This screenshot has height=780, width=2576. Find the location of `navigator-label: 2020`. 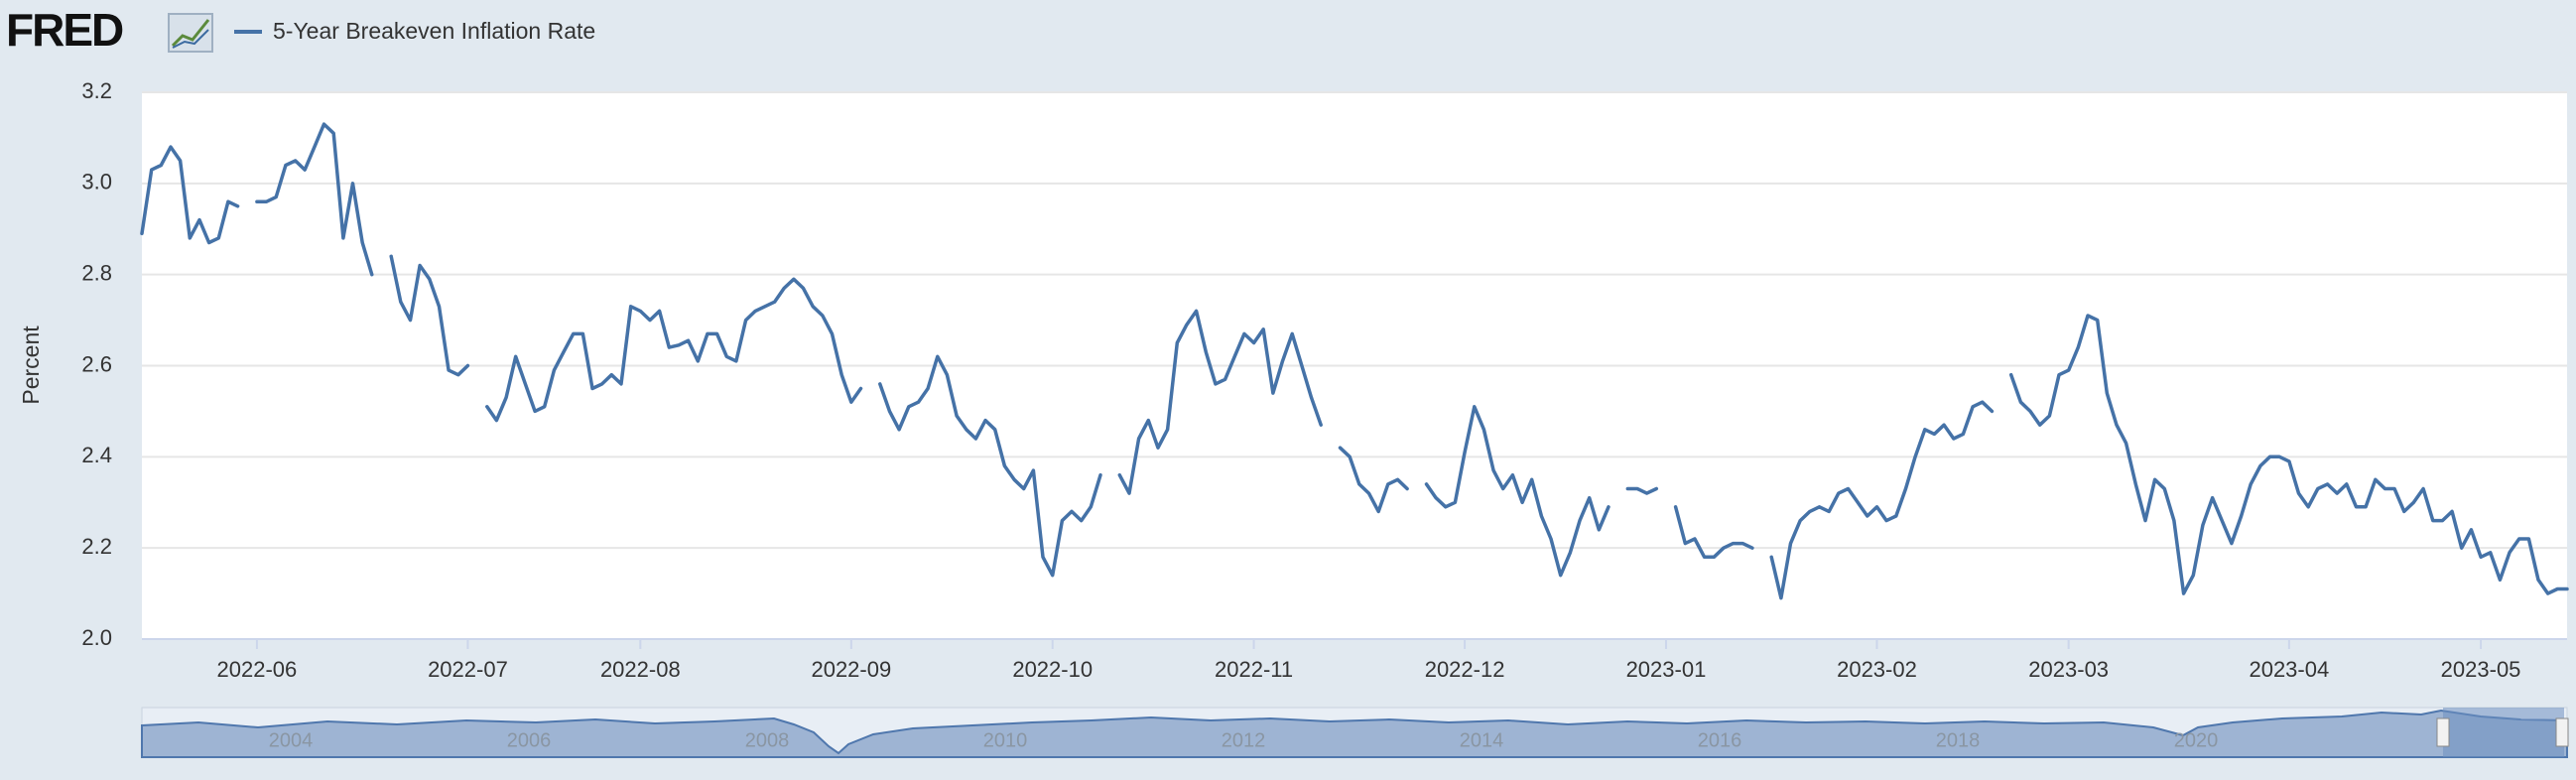

navigator-label: 2020 is located at coordinates (2196, 740).